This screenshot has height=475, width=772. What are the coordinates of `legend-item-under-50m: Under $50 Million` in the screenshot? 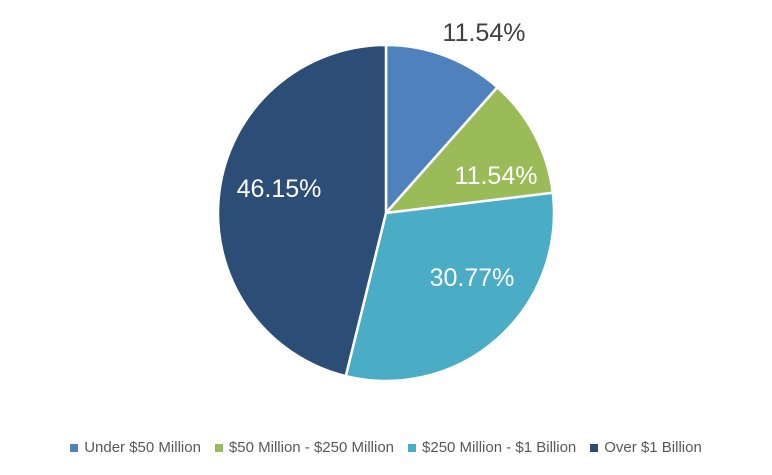 It's located at (135, 447).